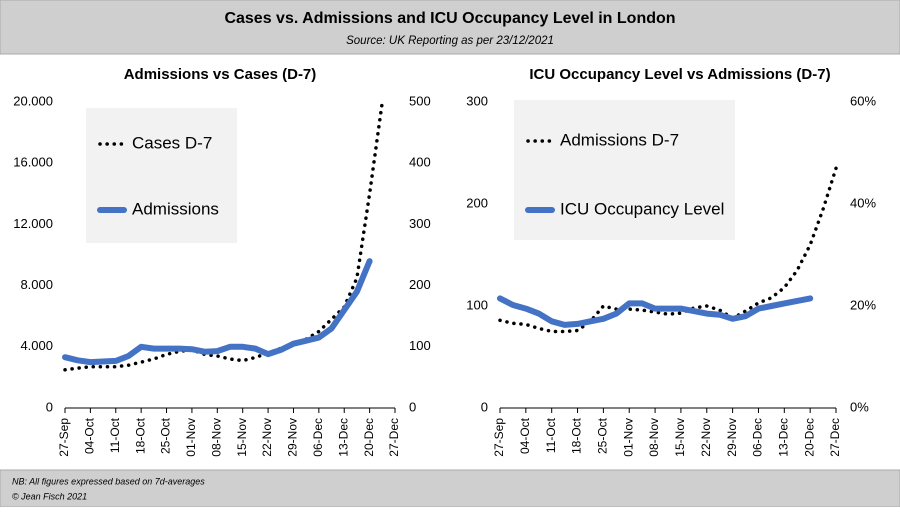  I want to click on y-tick-label: 20.000, so click(33, 100).